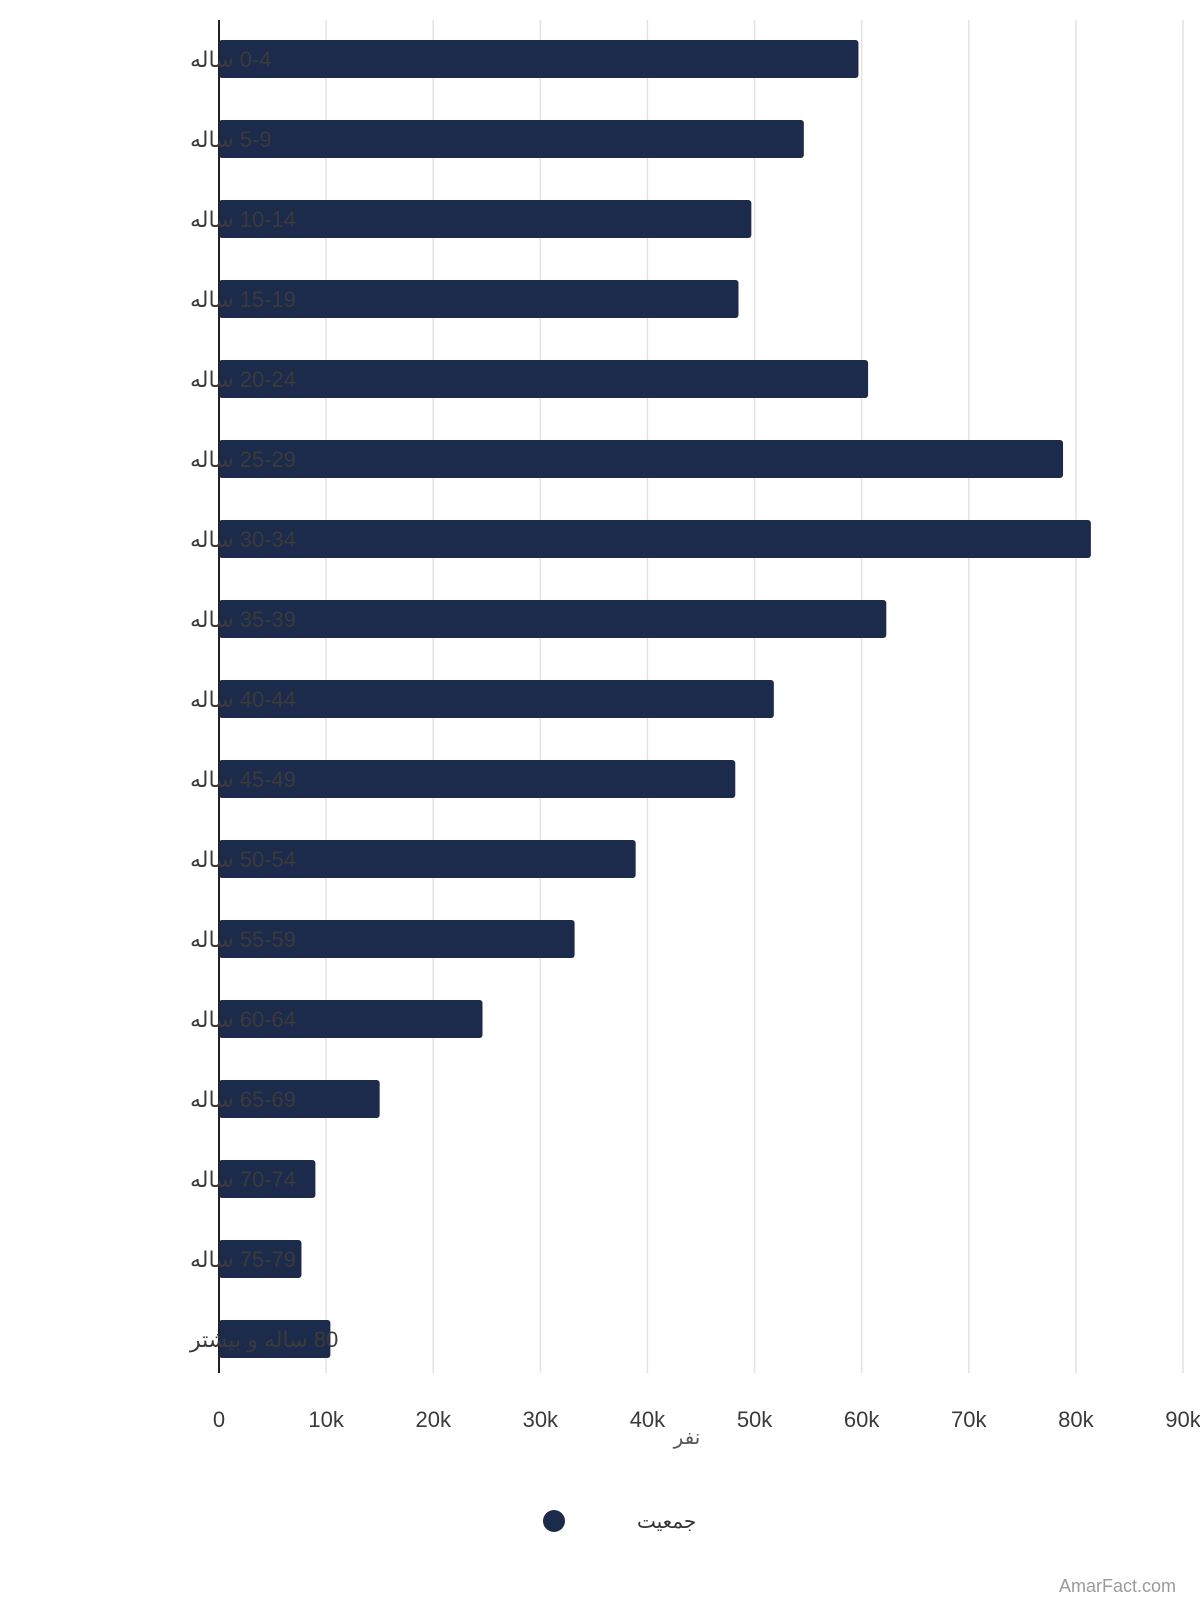 This screenshot has height=1605, width=1200. Describe the element at coordinates (326, 1419) in the screenshot. I see `x-tick-label: 10k` at that location.